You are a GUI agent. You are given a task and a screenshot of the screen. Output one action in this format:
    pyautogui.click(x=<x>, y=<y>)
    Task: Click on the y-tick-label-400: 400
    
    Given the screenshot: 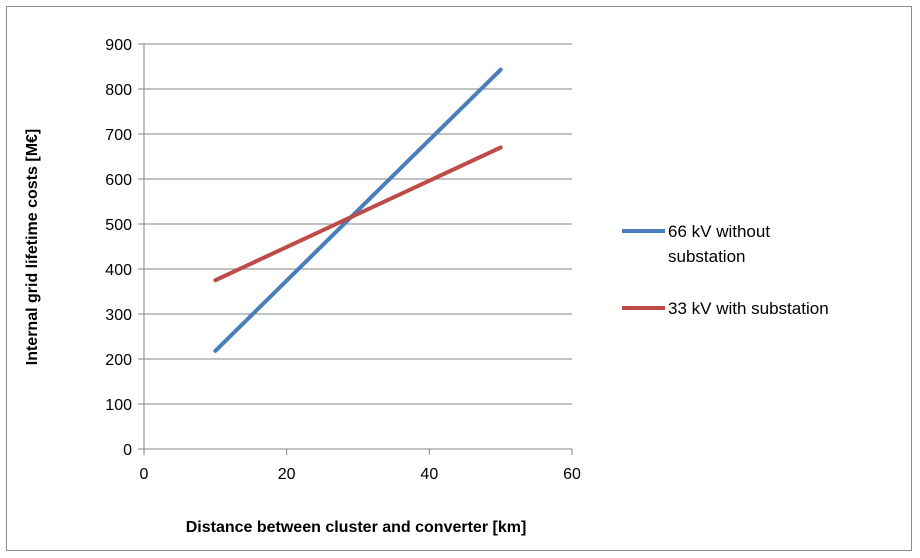 What is the action you would take?
    pyautogui.click(x=118, y=270)
    